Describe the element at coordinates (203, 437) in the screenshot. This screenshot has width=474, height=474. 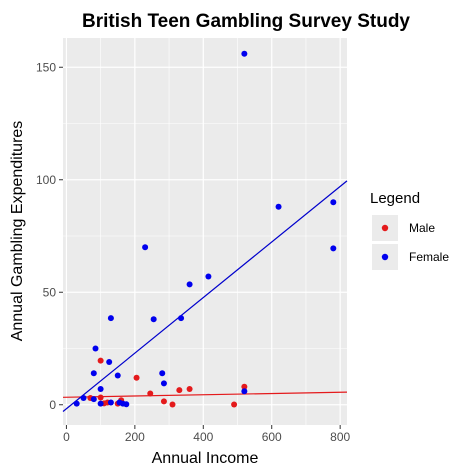
I see `x-tick-label: 400` at that location.